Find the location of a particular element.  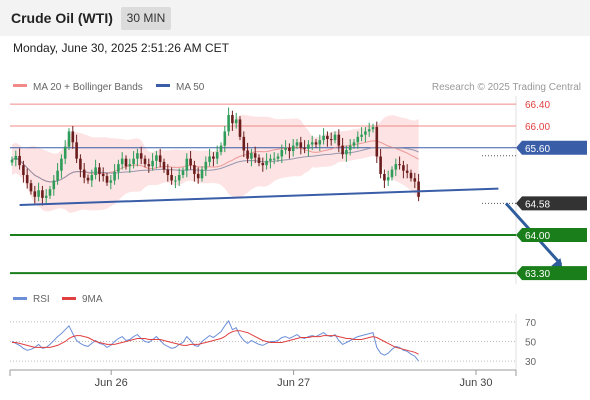

datetime-label: Monday, June 30, 2025 2:51:26 AM CET is located at coordinates (121, 48).